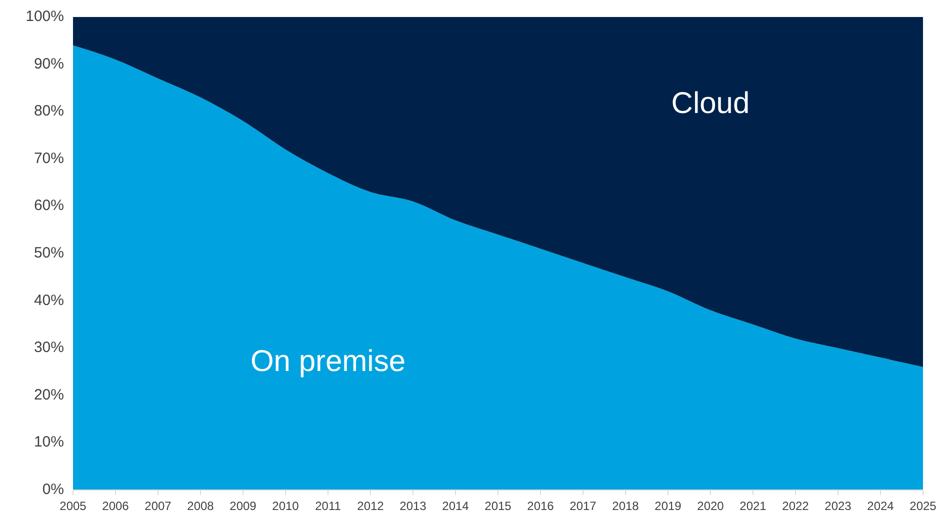 This screenshot has width=951, height=531. I want to click on x-tick-label: 2011, so click(328, 506).